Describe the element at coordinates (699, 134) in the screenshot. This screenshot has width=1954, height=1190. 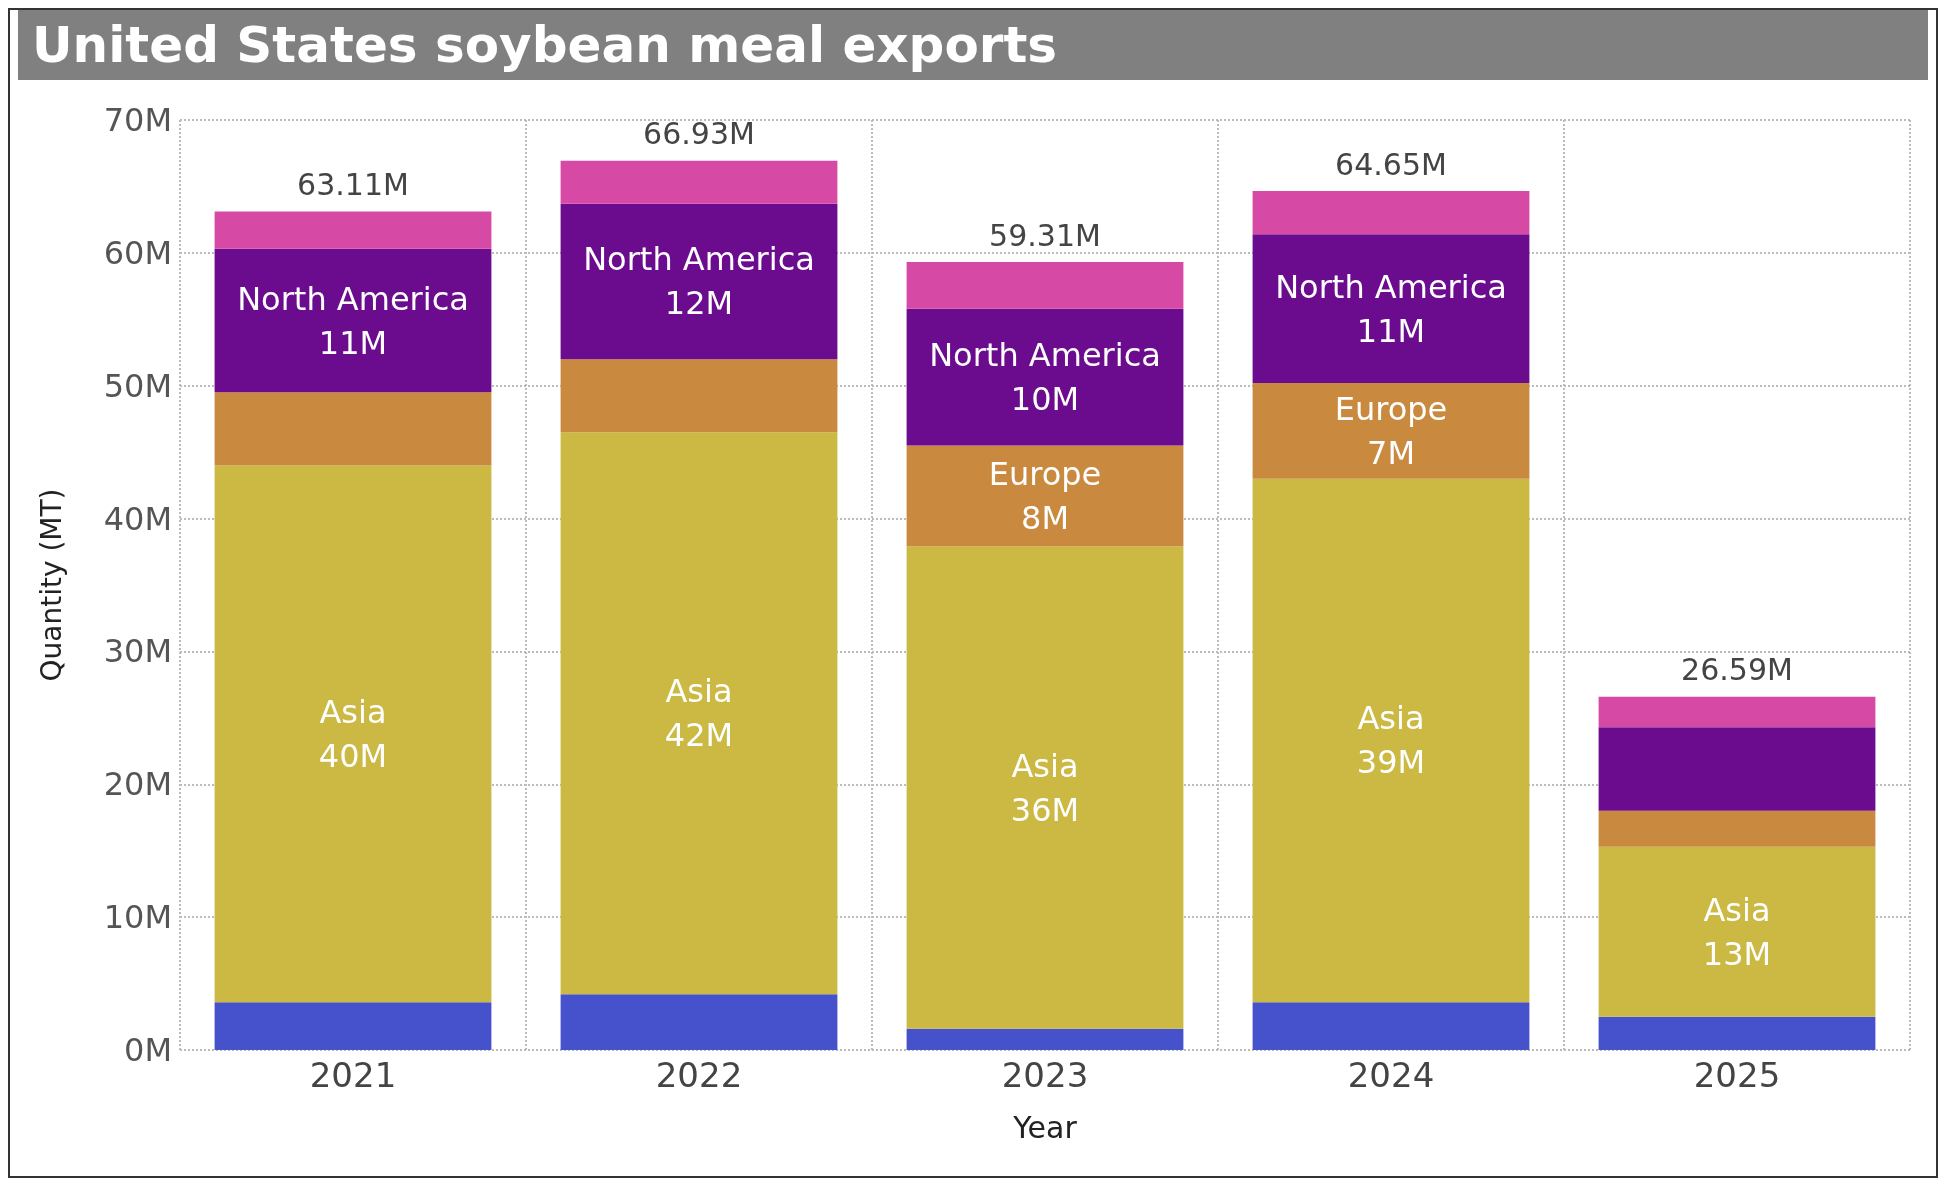
I see `total-label: 66.93M` at that location.